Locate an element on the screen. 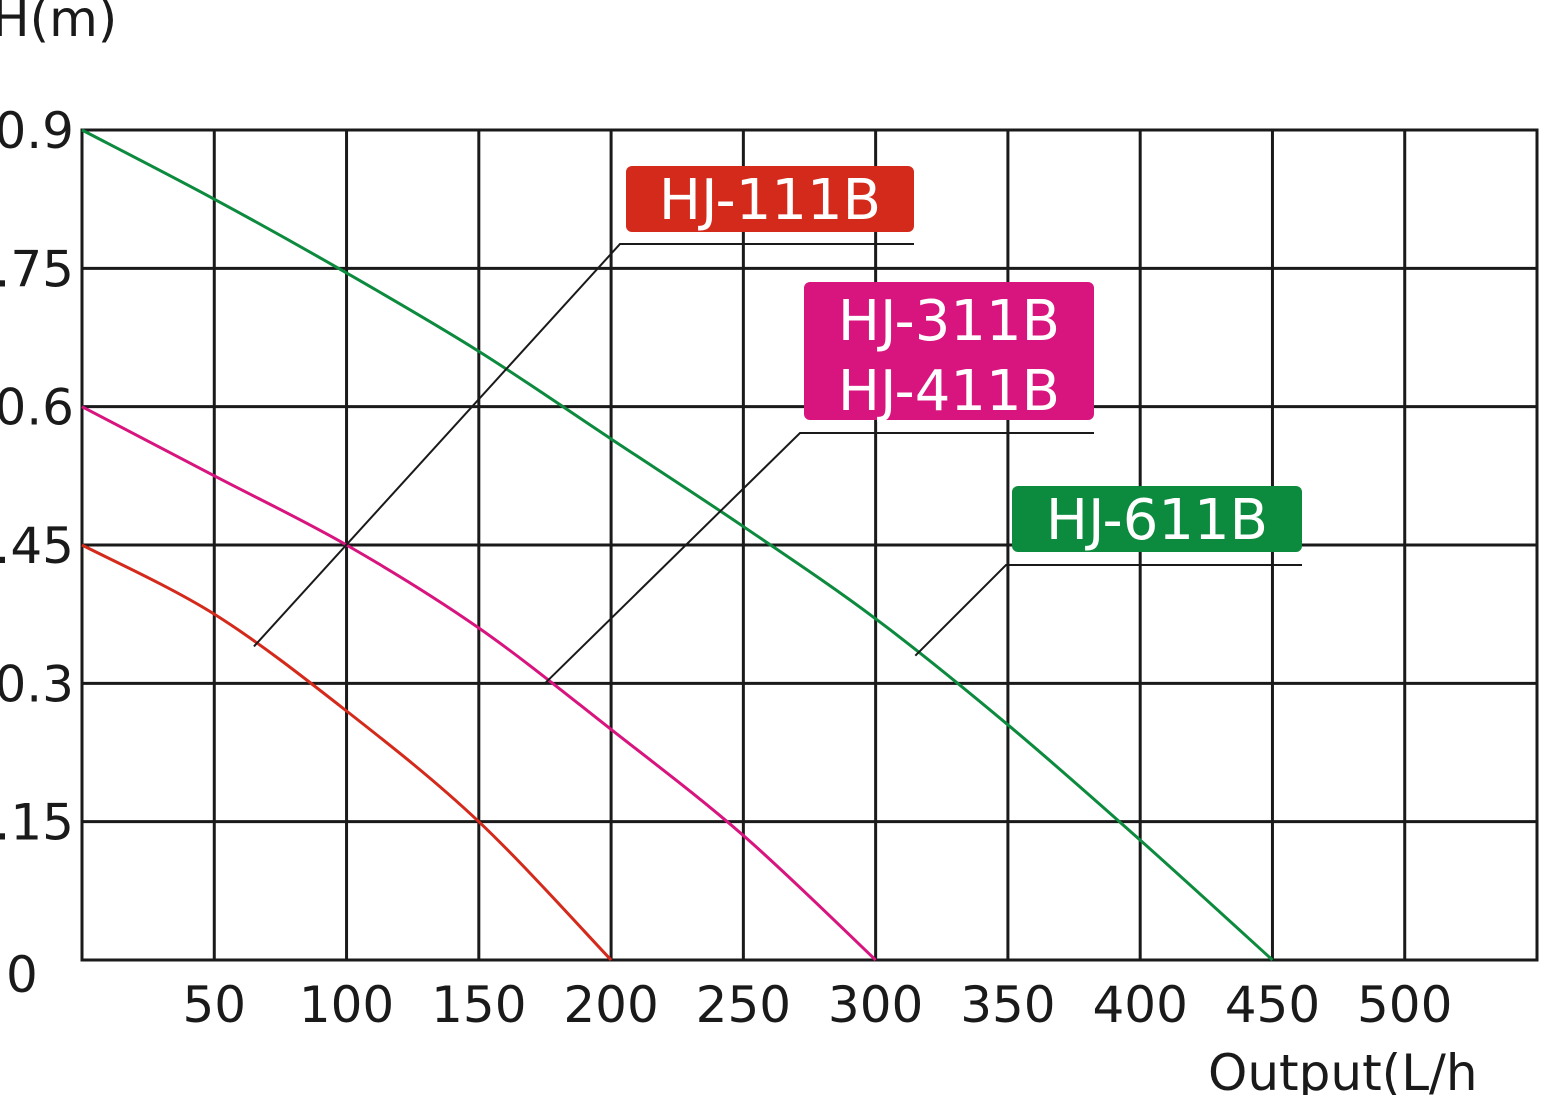 This screenshot has width=1560, height=1095. model-label-text: HJ-411B is located at coordinates (949, 391).